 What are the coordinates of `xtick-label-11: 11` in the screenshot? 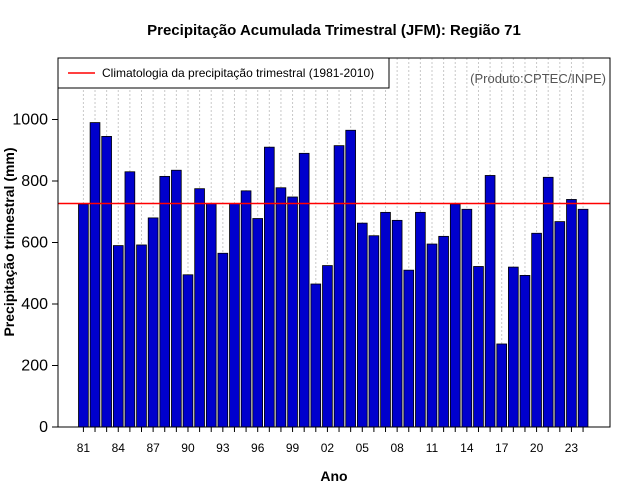 It's located at (432, 448).